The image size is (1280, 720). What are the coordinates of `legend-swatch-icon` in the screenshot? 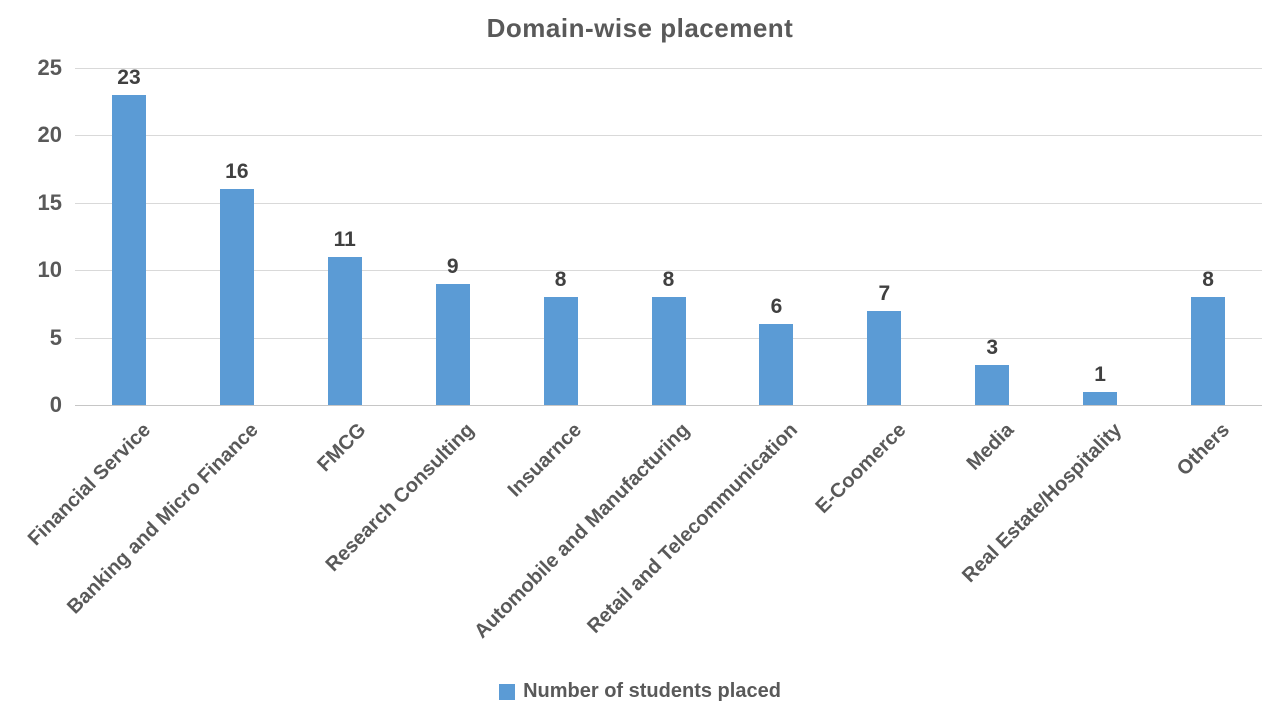 It's located at (507, 691).